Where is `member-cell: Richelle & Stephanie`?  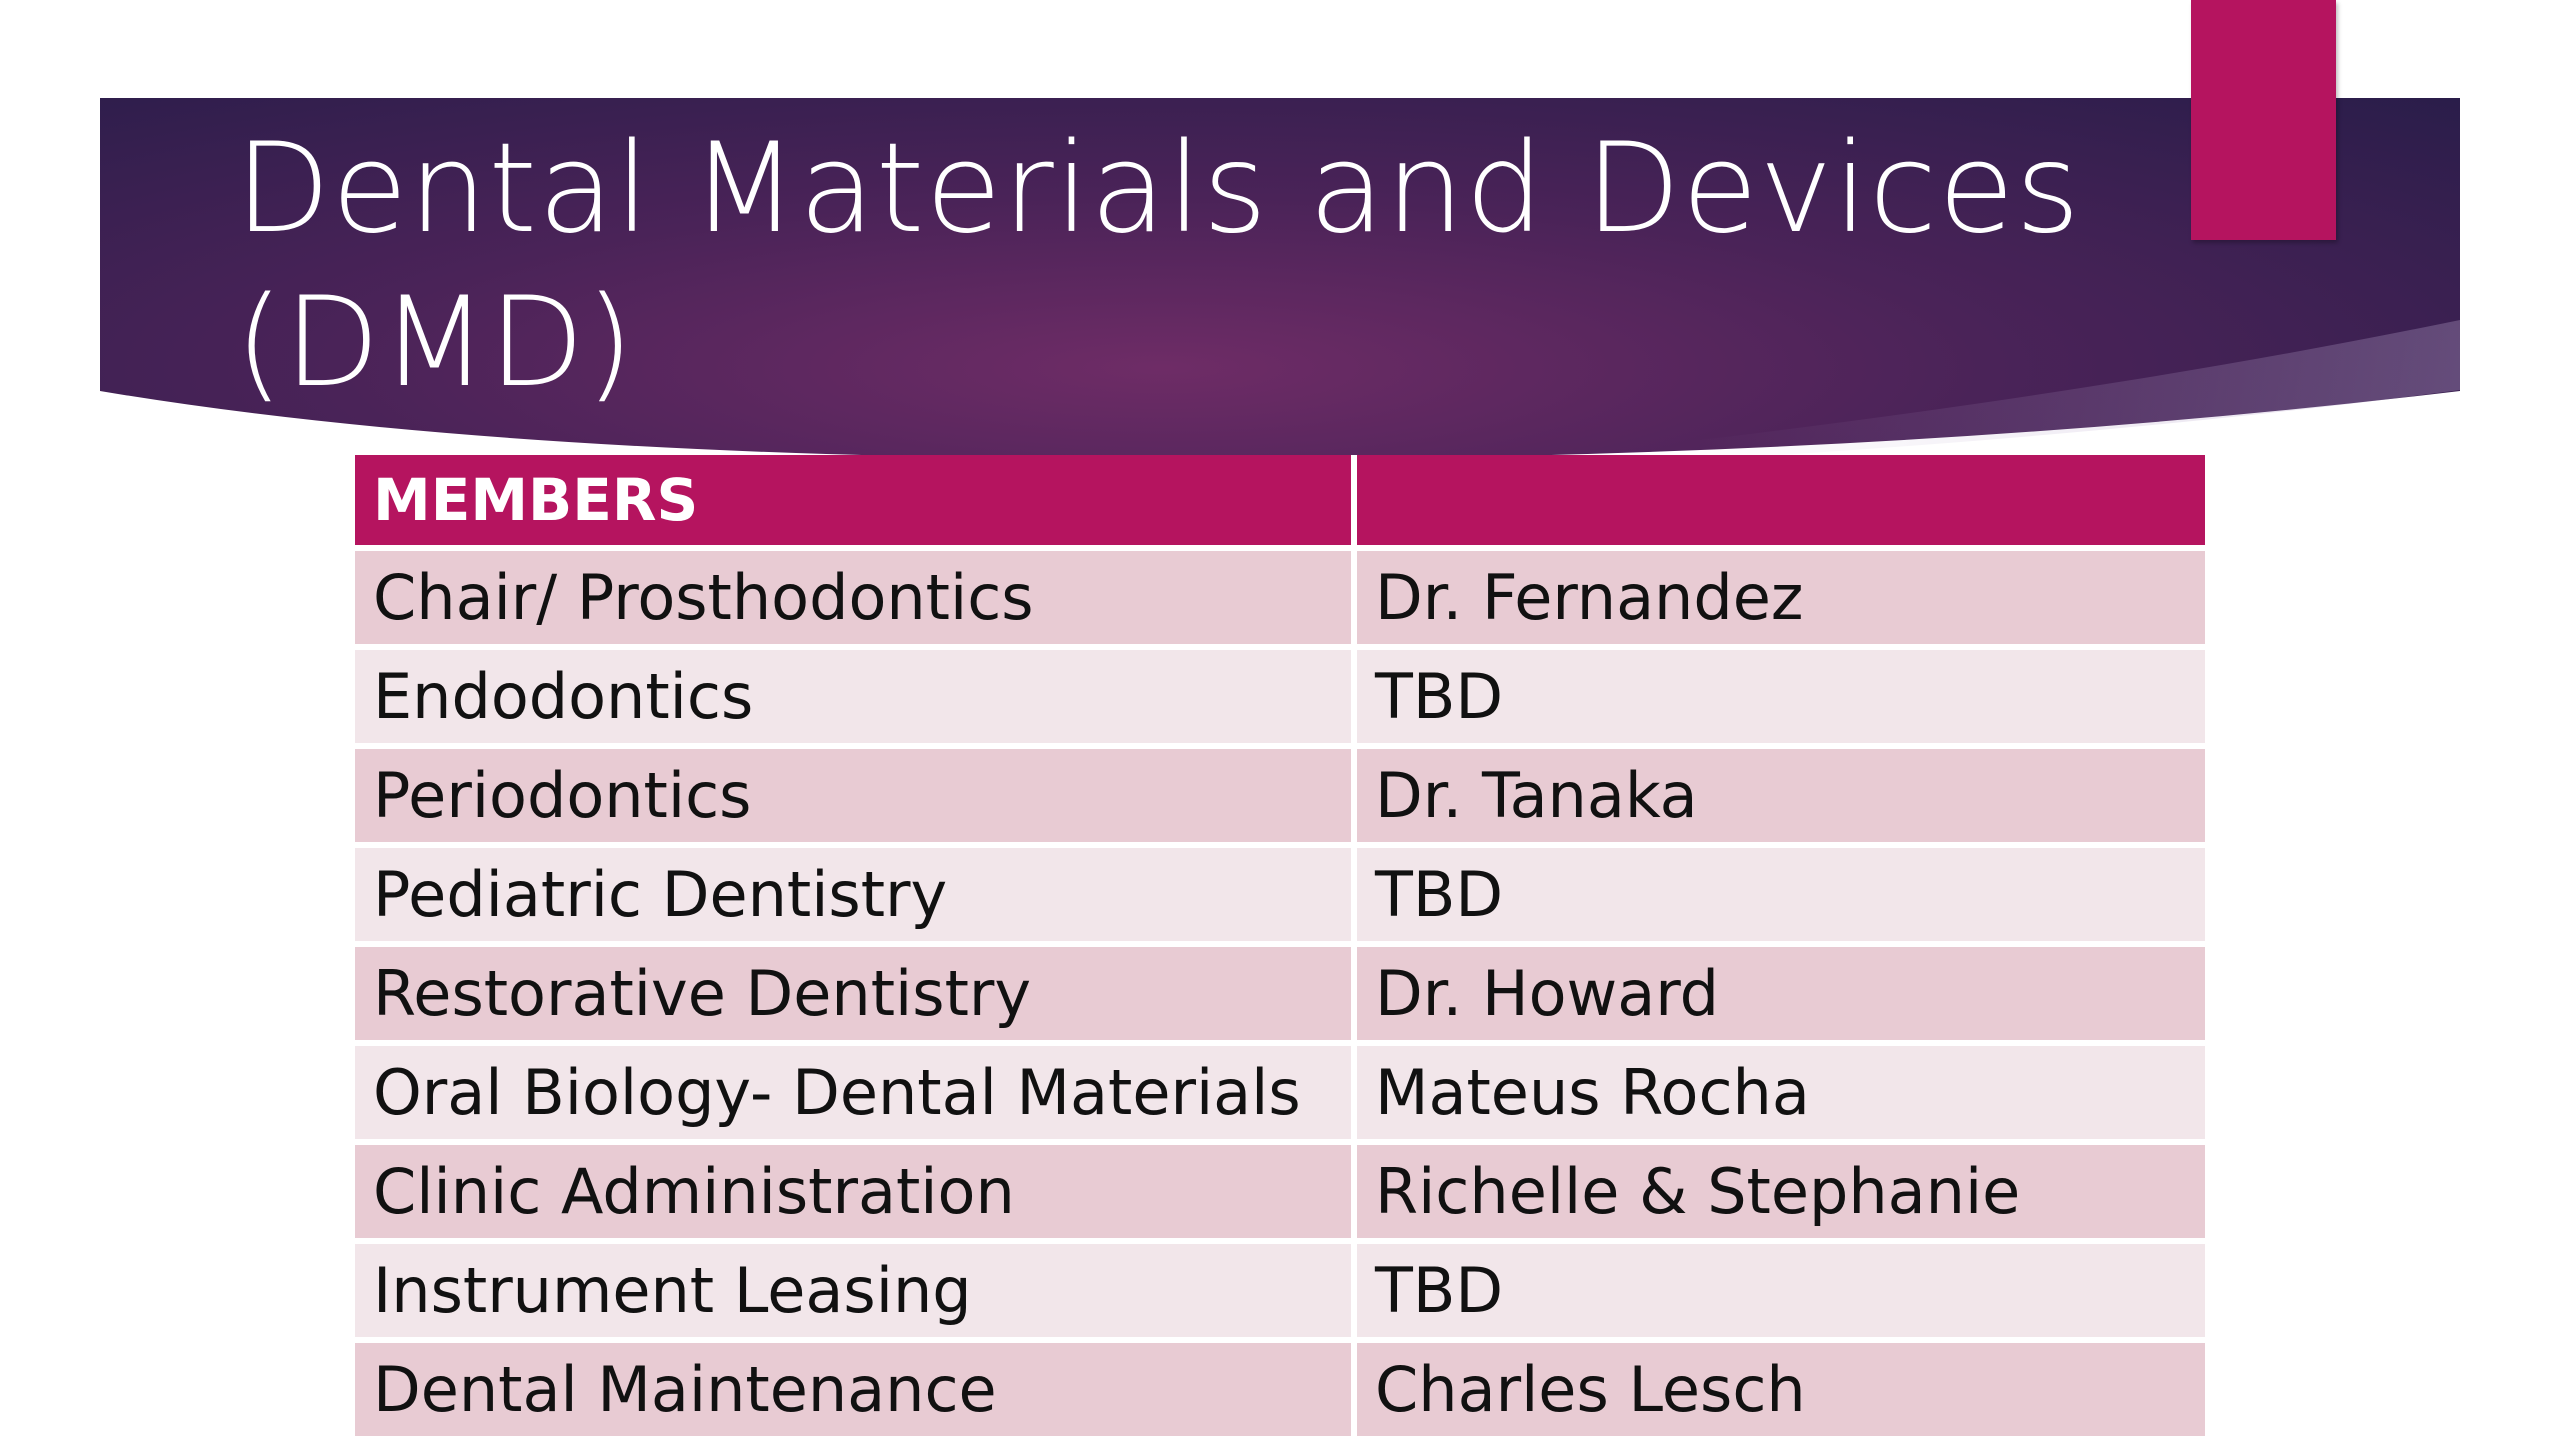 member-cell: Richelle & Stephanie is located at coordinates (1779, 1193).